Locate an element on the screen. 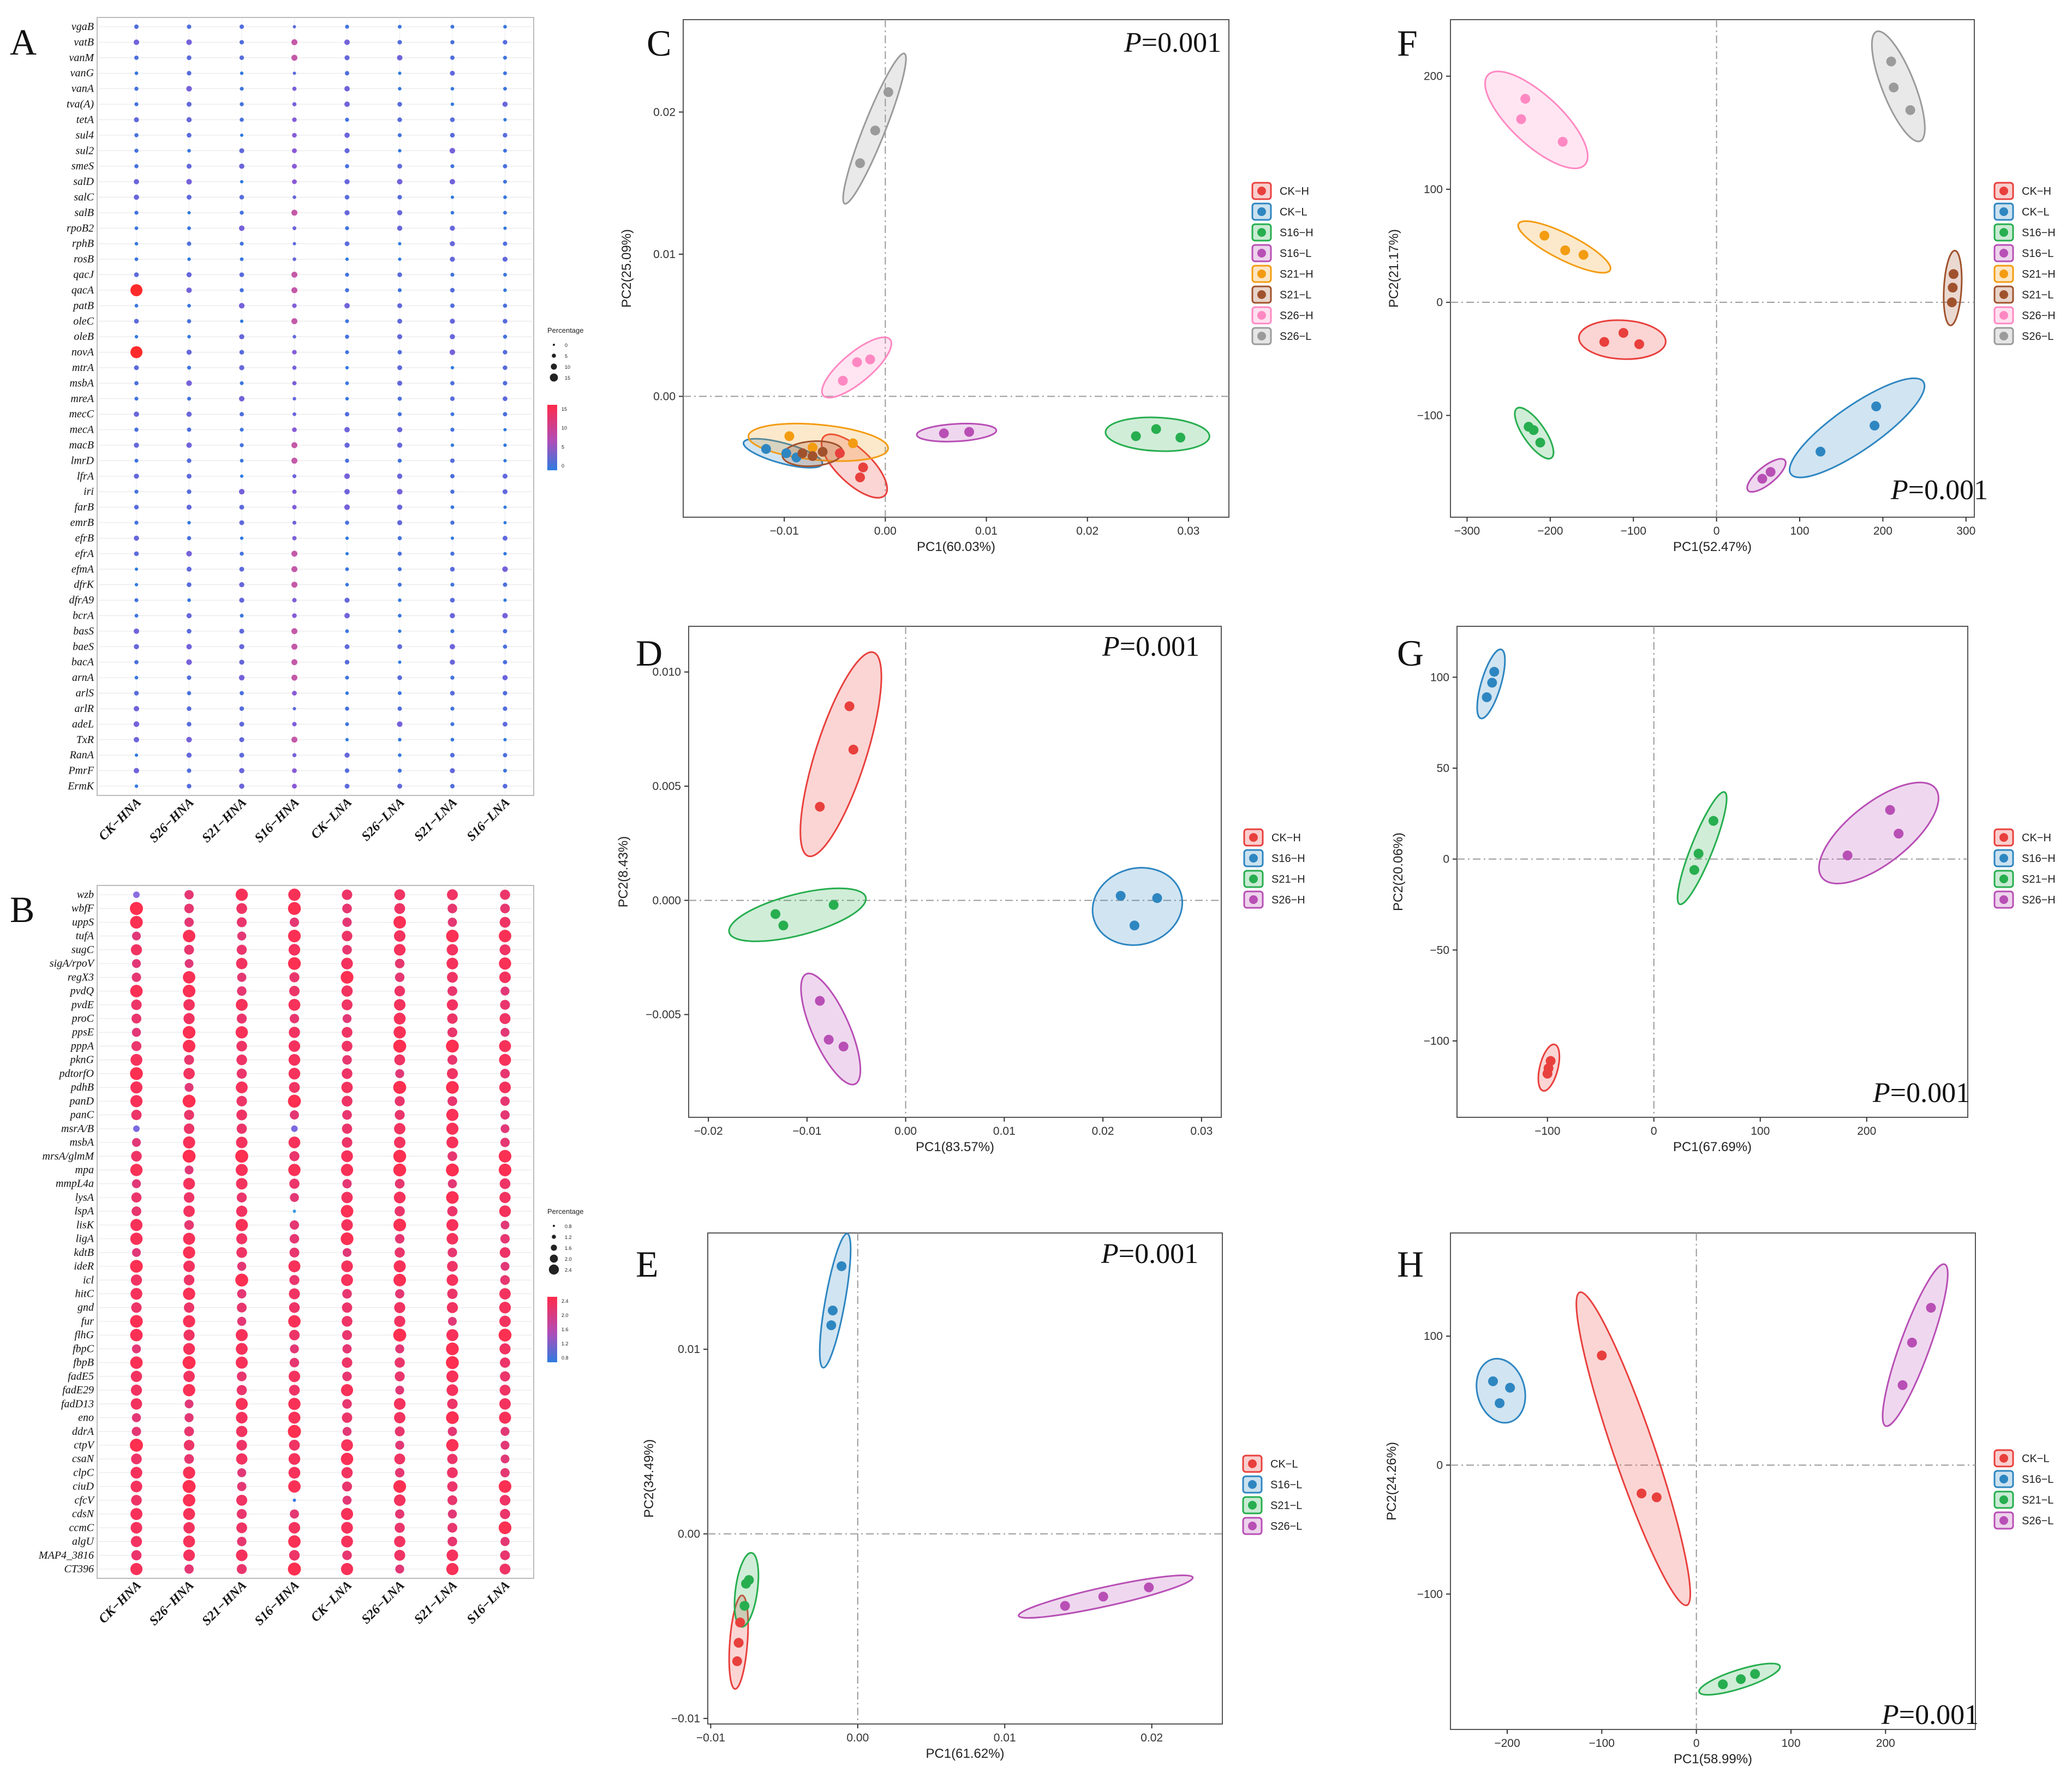 The height and width of the screenshot is (1784, 2072). gene-label: efrB is located at coordinates (85, 538).